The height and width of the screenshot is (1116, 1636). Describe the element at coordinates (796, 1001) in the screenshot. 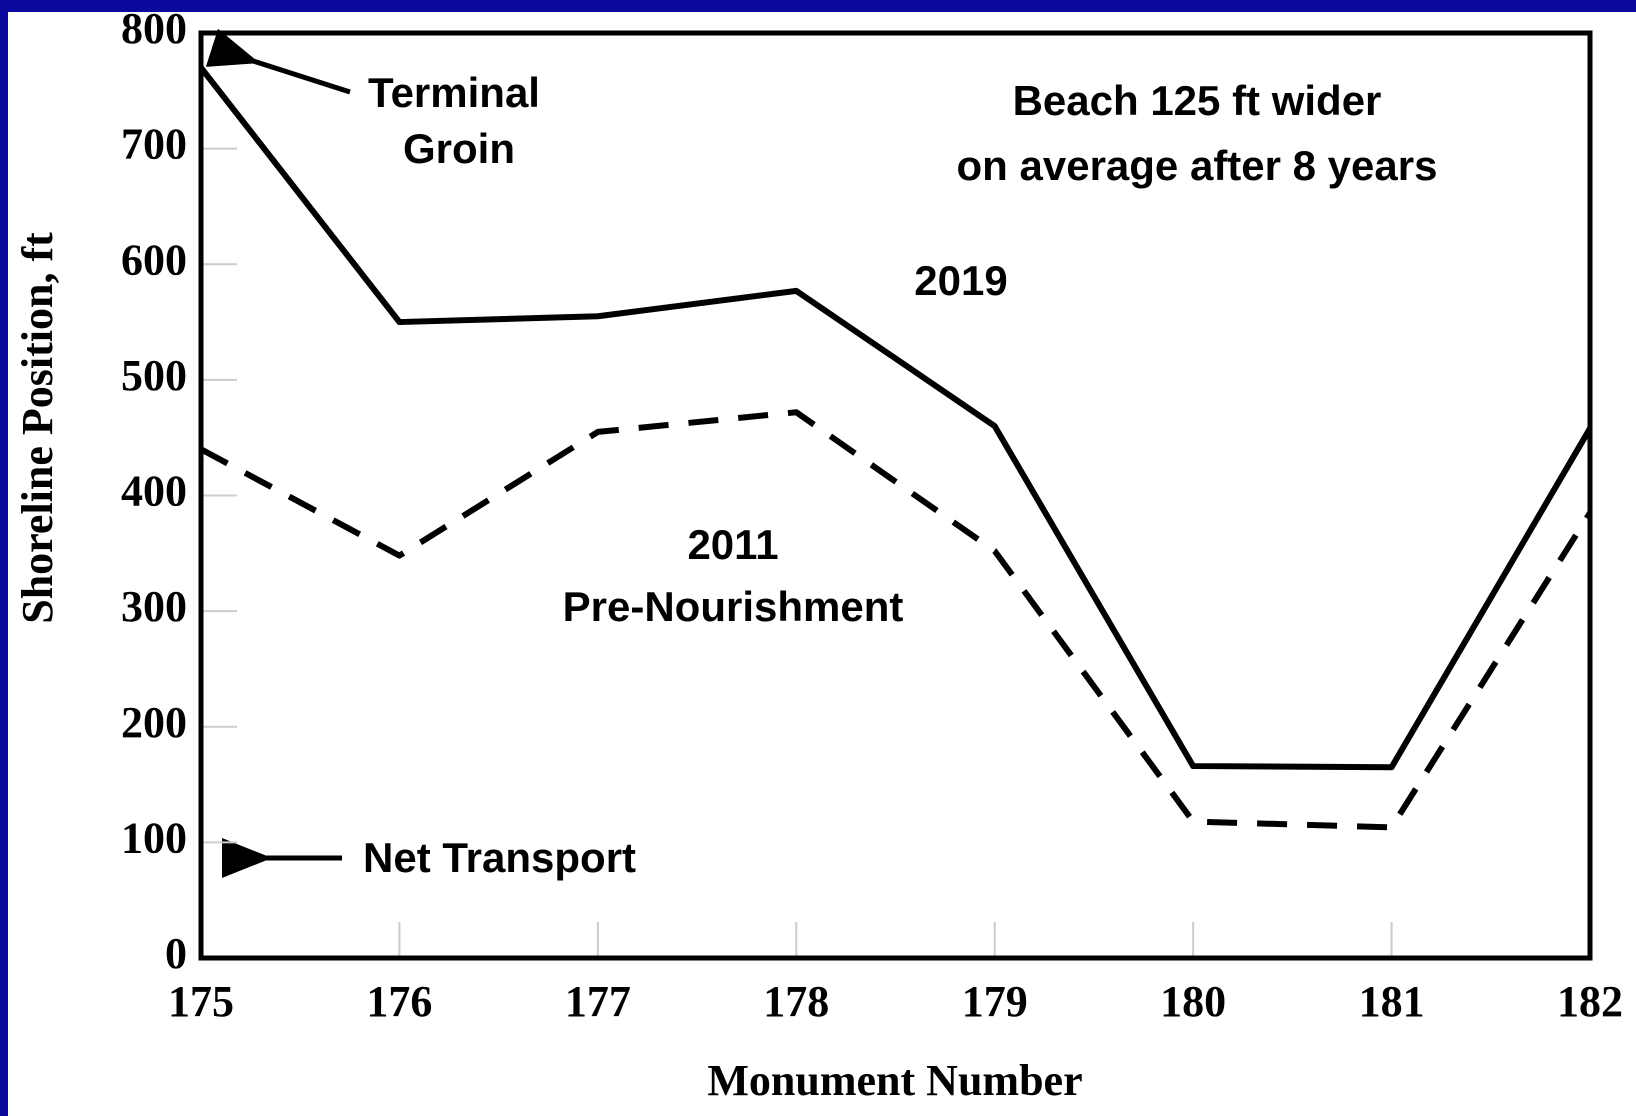

I see `x-tick-label: 178` at that location.